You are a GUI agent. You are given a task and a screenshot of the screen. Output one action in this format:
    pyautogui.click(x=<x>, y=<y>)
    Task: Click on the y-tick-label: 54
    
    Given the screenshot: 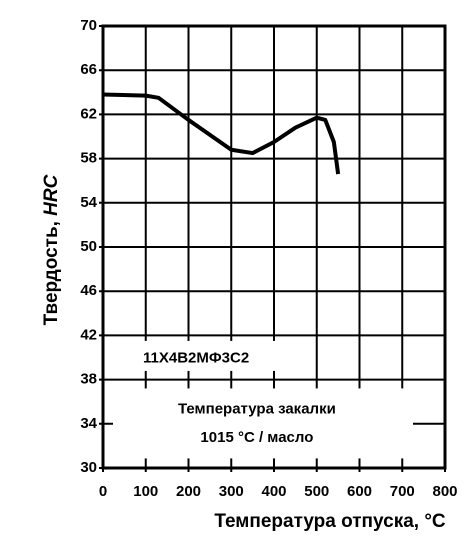 What is the action you would take?
    pyautogui.click(x=88, y=202)
    